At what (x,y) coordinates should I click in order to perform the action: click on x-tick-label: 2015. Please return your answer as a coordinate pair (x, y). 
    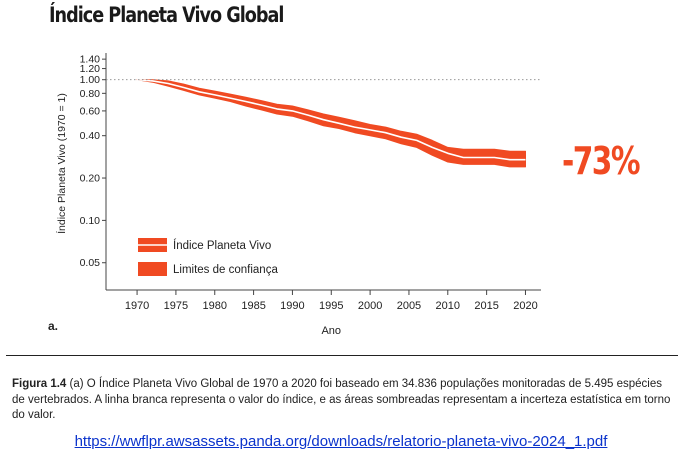
    Looking at the image, I should click on (486, 306).